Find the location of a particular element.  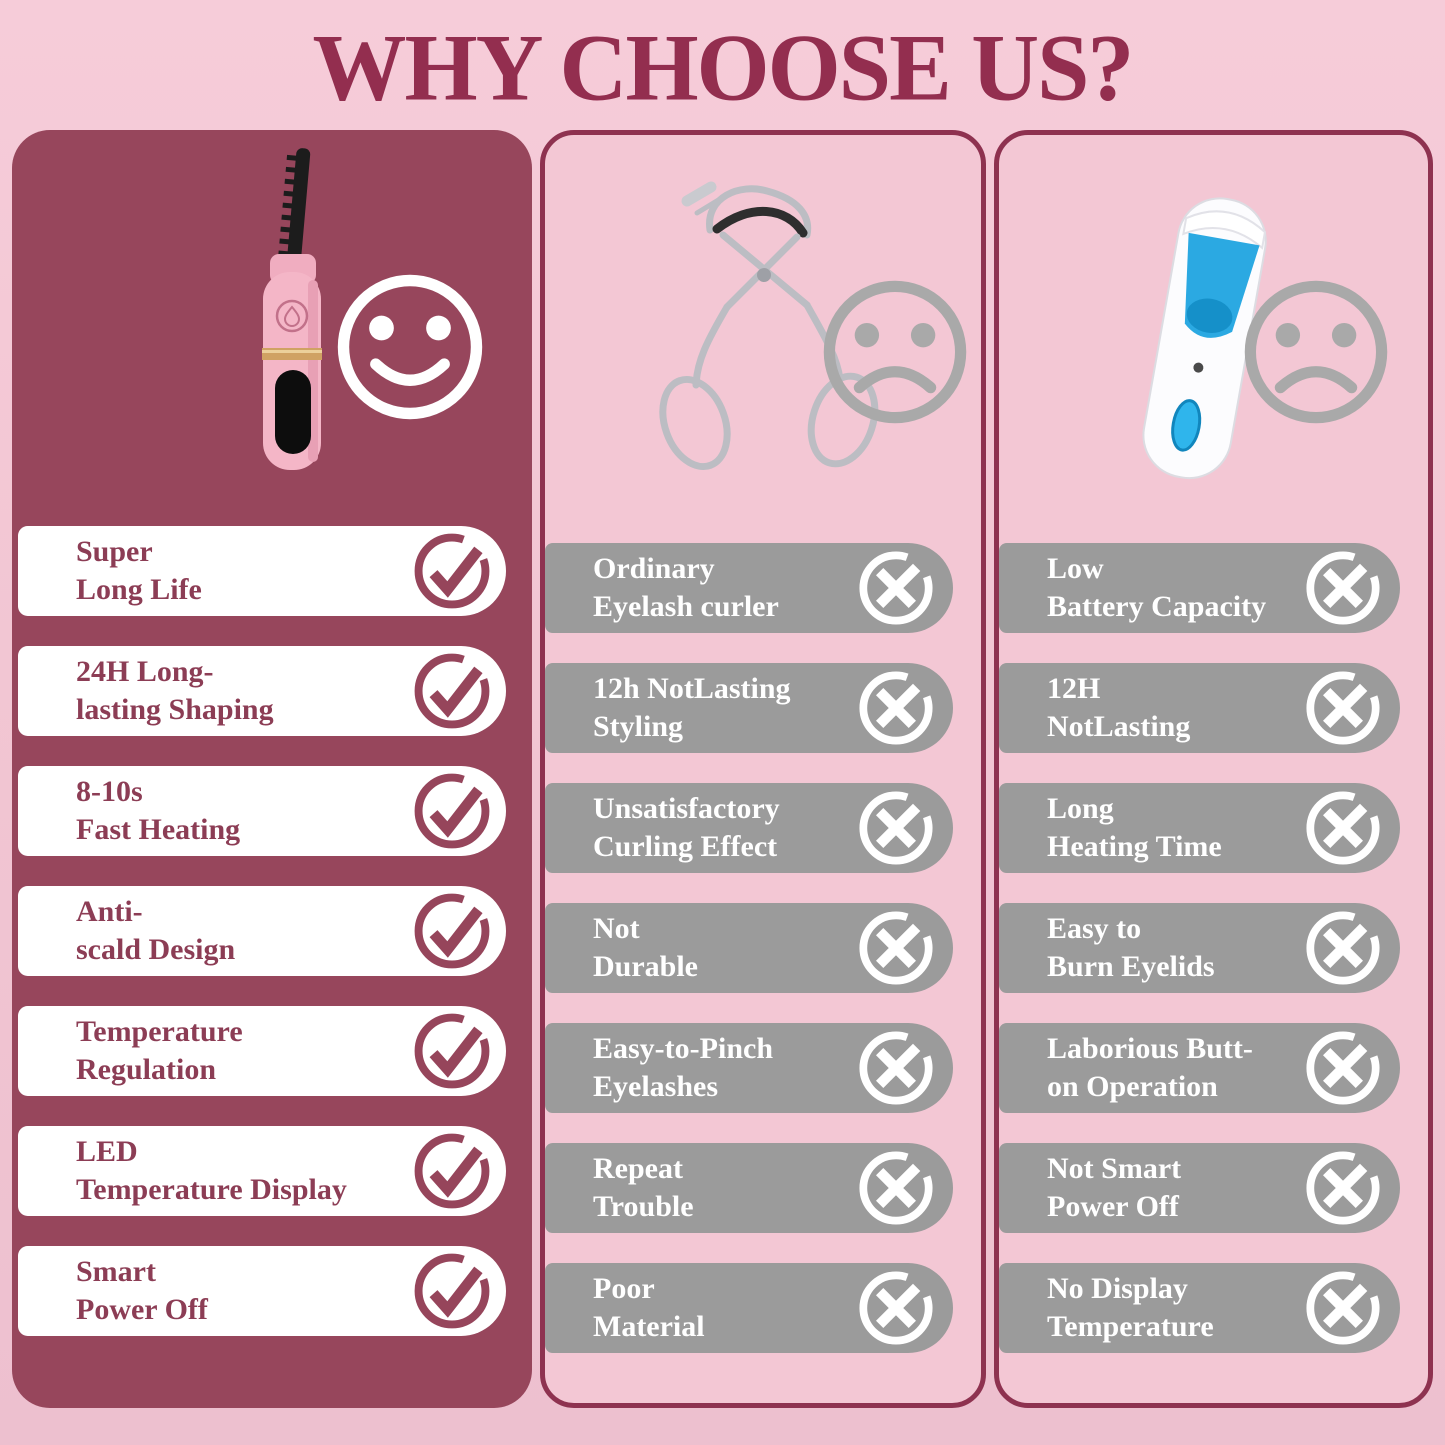

feature-row: LED Temperature Display is located at coordinates (262, 1171).